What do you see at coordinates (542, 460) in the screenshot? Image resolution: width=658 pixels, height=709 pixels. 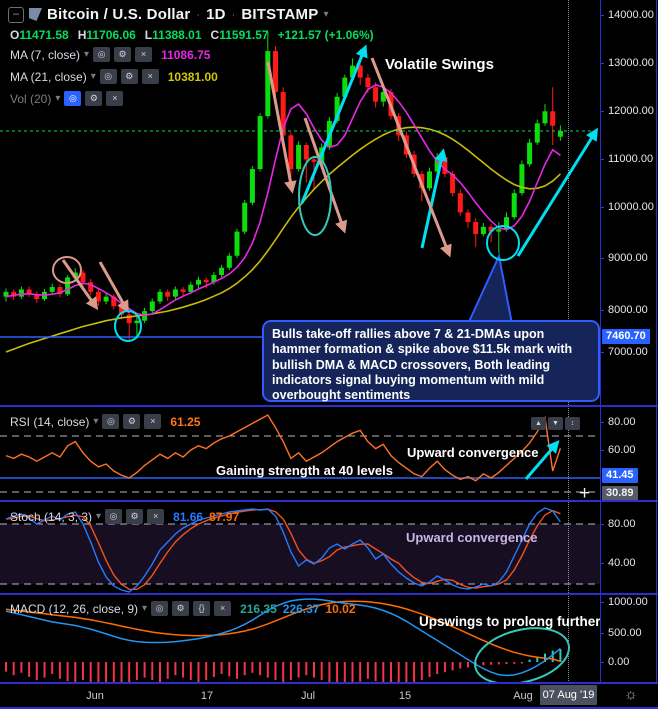 I see `rsi-up-arrow` at bounding box center [542, 460].